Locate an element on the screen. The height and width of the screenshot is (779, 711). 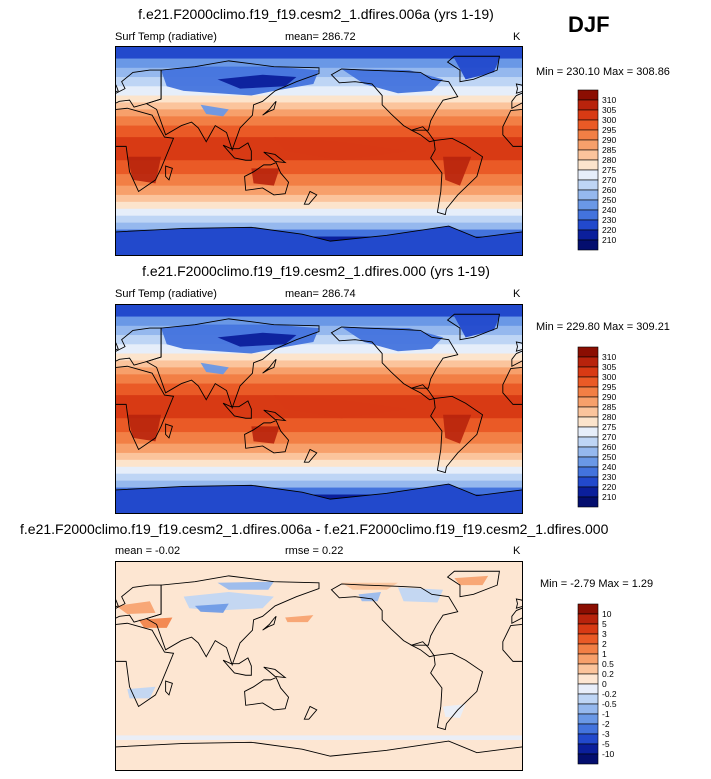
panel2-colorbar-tick-label: 290 is located at coordinates (609, 397).